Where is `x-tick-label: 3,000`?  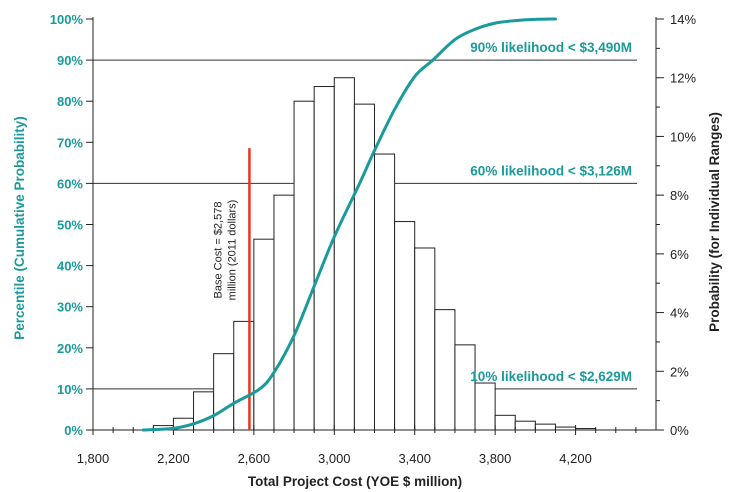 x-tick-label: 3,000 is located at coordinates (334, 458).